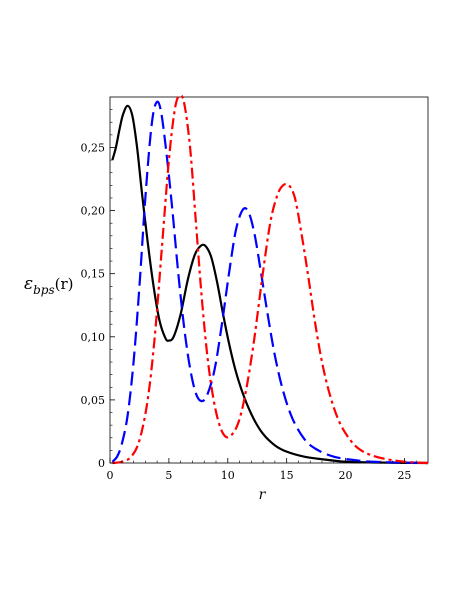 This screenshot has height=599, width=463. What do you see at coordinates (93, 211) in the screenshot?
I see `y-tick-label: 0,20` at bounding box center [93, 211].